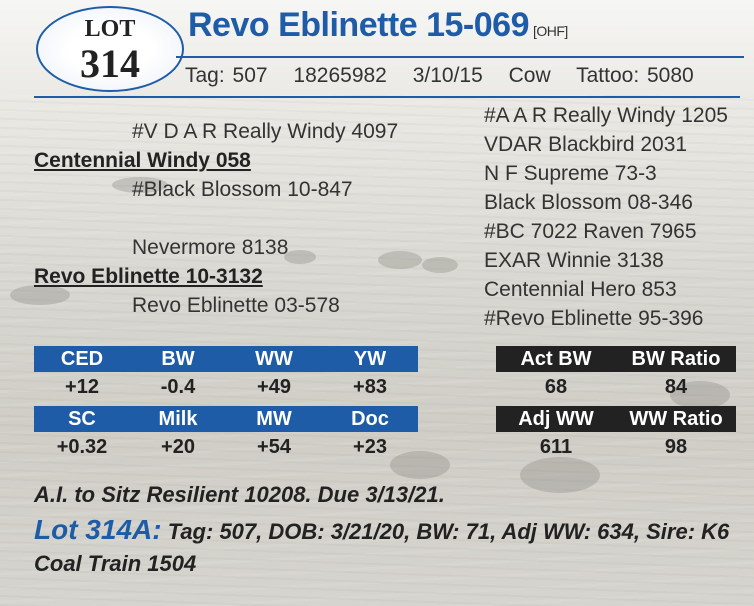 The height and width of the screenshot is (606, 754). Describe the element at coordinates (274, 419) in the screenshot. I see `epd-header-mw: MW` at that location.